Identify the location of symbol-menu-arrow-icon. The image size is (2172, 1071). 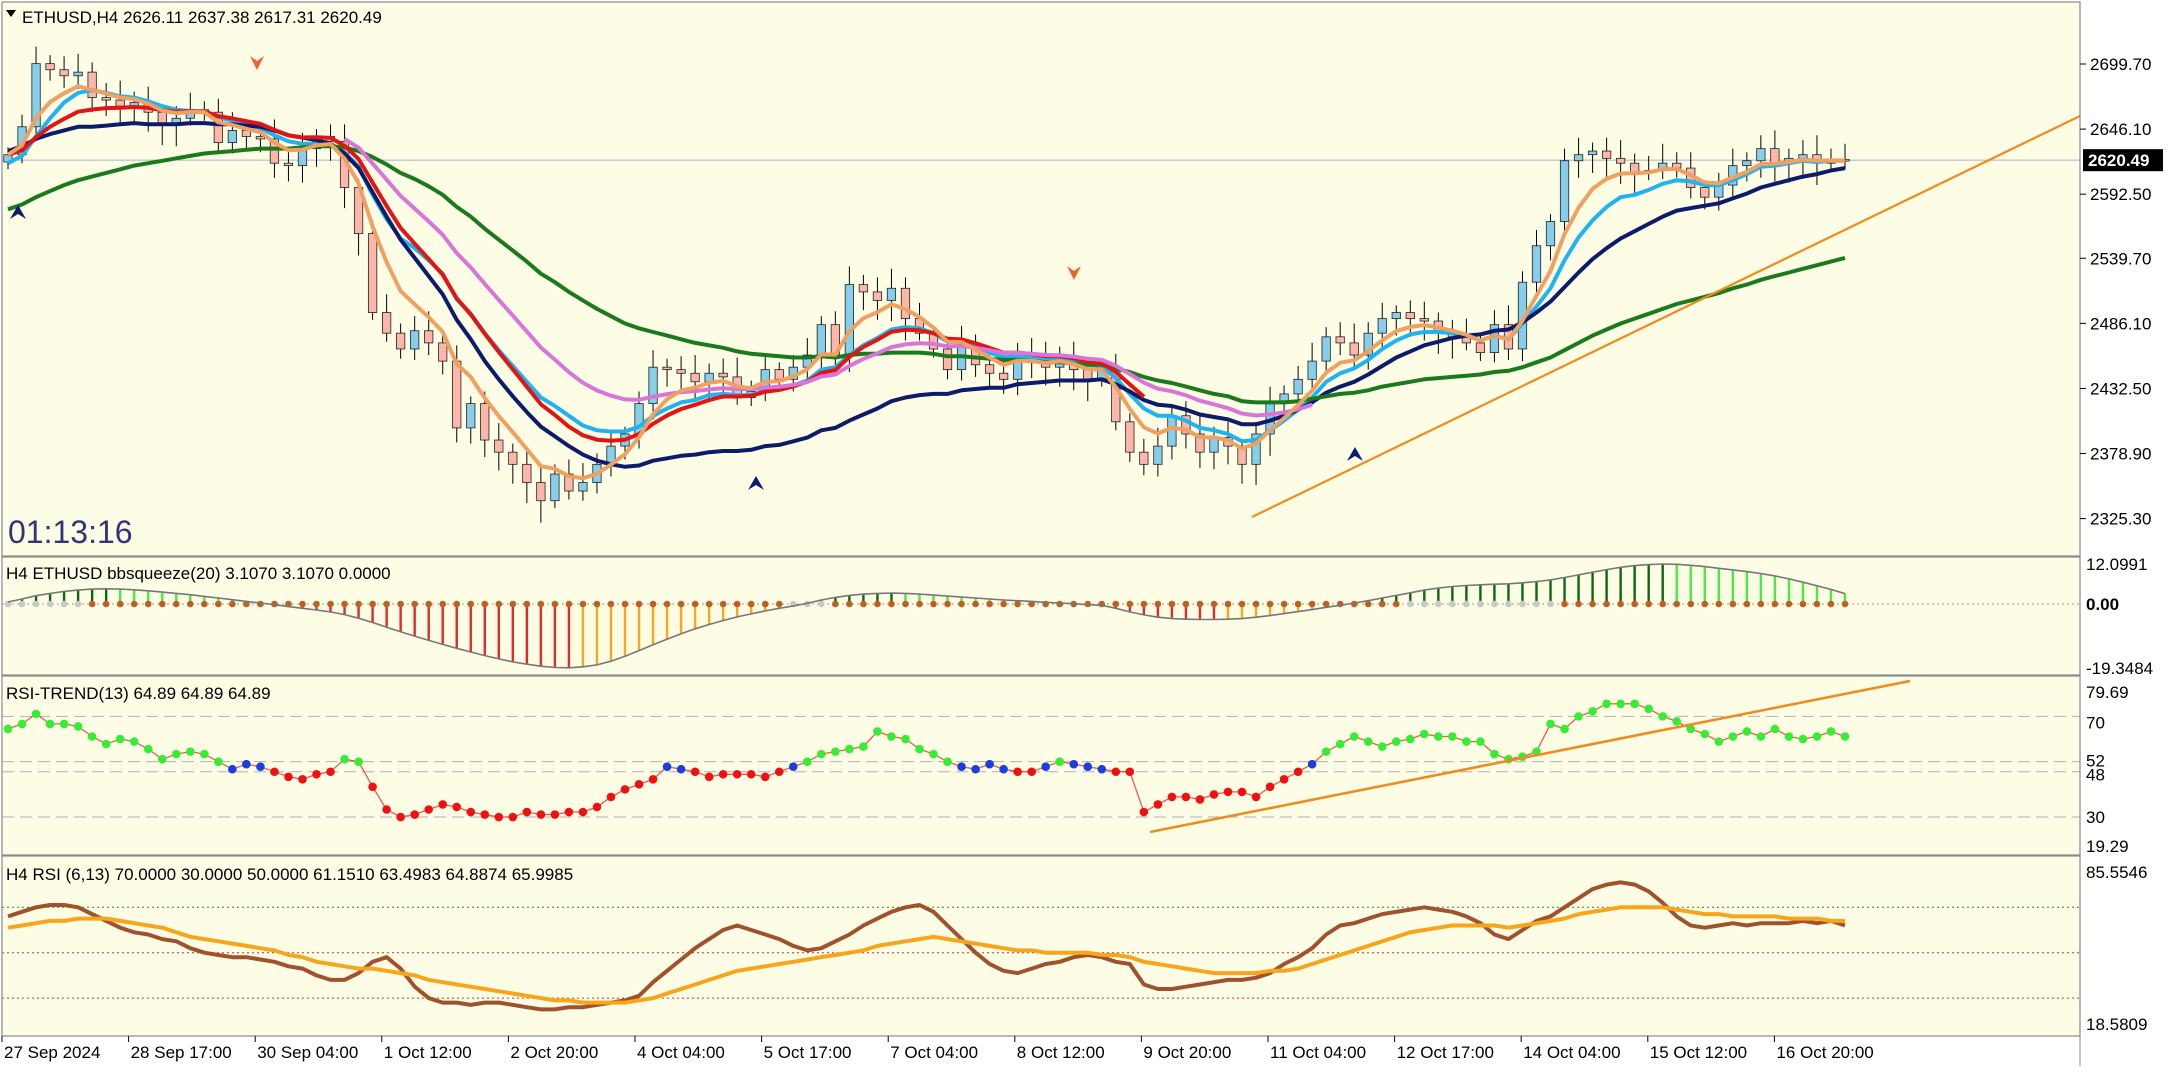
(11, 13).